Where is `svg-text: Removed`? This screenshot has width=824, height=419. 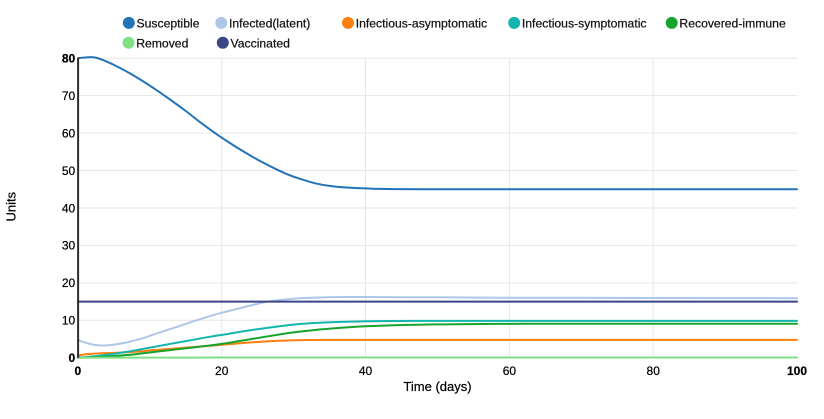 svg-text: Removed is located at coordinates (162, 43).